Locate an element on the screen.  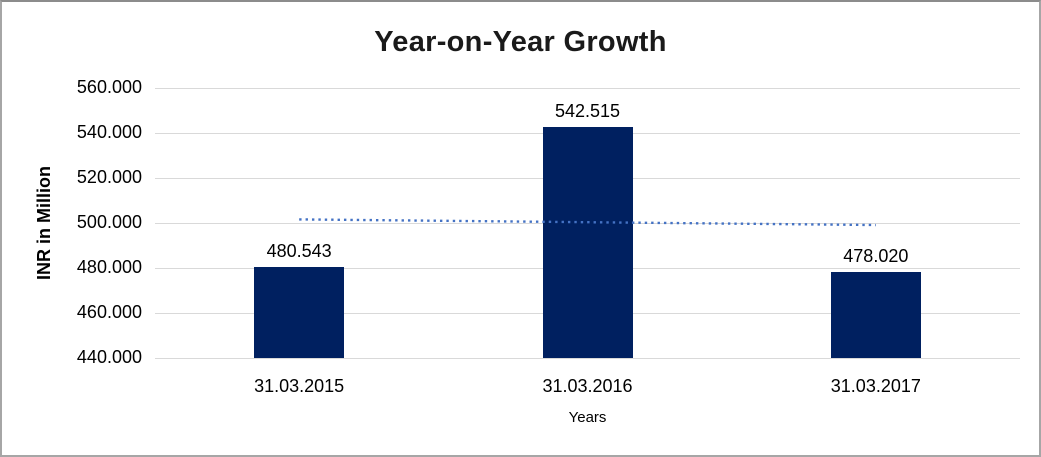
x-tick-label: 31.03.2016 is located at coordinates (587, 386).